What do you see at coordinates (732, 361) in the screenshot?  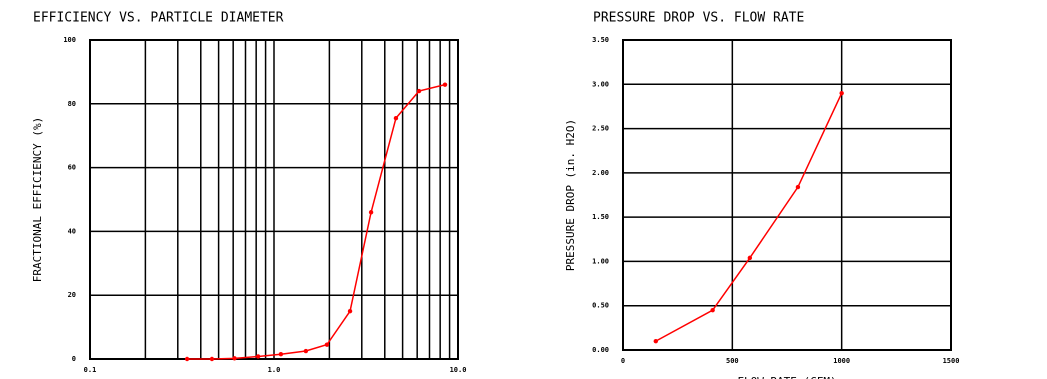 I see `x-tick-label: 500` at bounding box center [732, 361].